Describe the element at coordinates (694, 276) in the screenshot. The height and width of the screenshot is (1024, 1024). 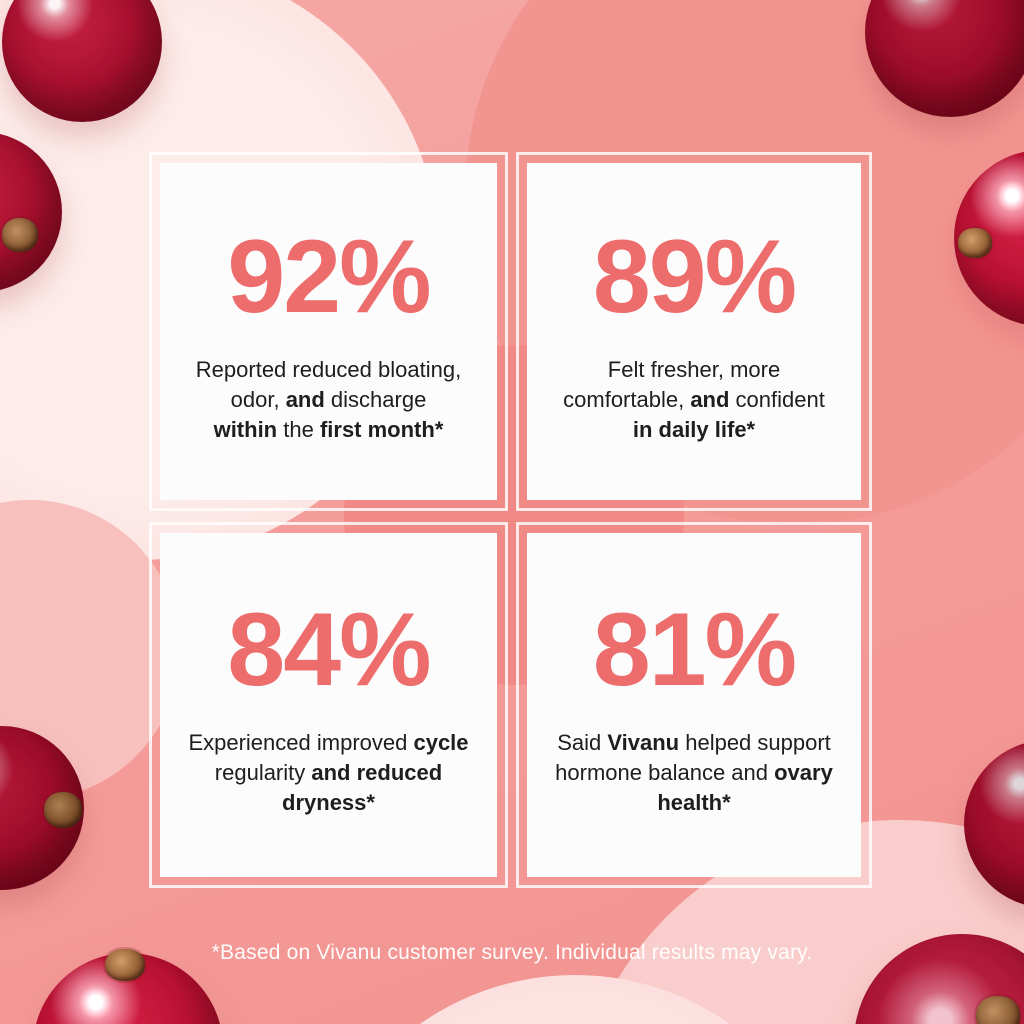
I see `stat-value: 89%` at that location.